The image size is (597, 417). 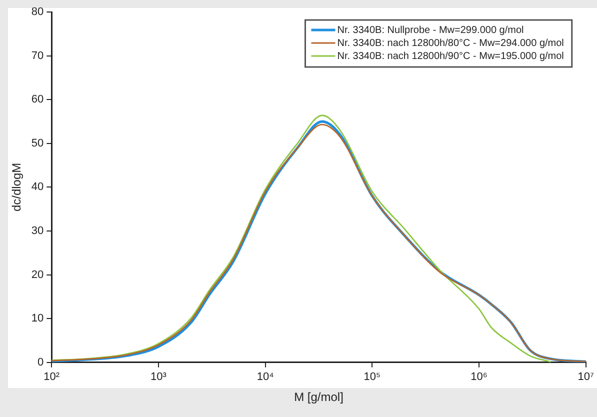 What do you see at coordinates (372, 377) in the screenshot?
I see `x-tick-label: 10⁵` at bounding box center [372, 377].